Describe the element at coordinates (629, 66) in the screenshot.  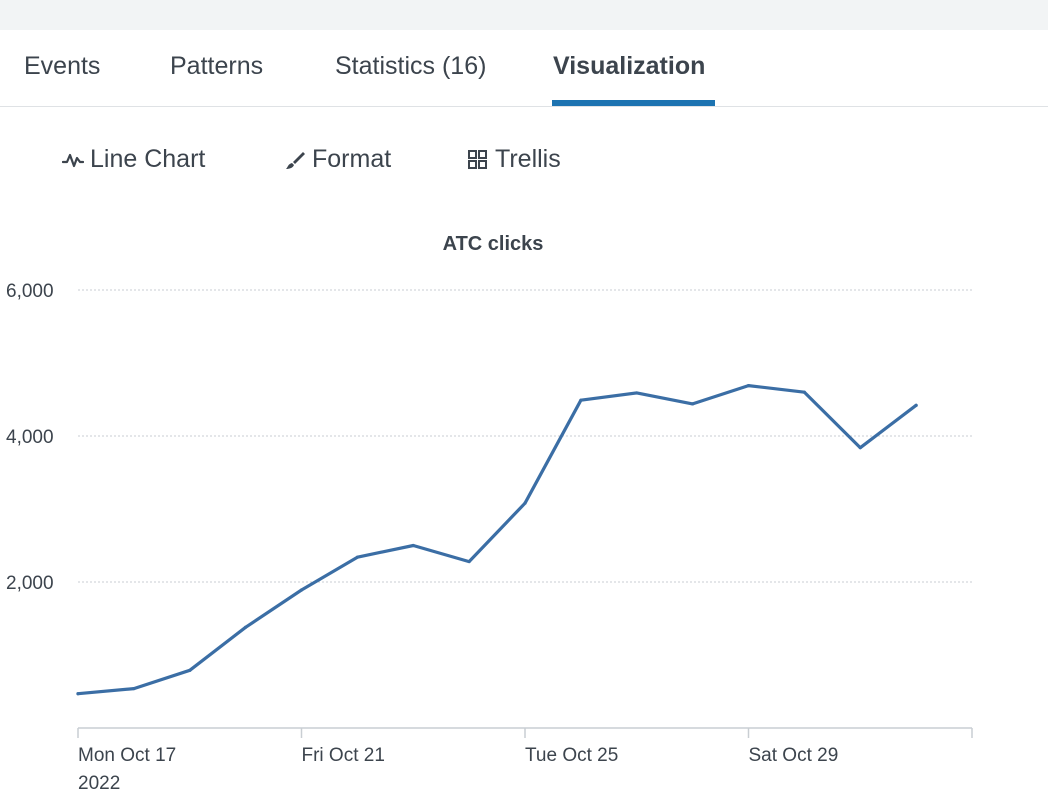
I see `tab-visualization: Visualization` at that location.